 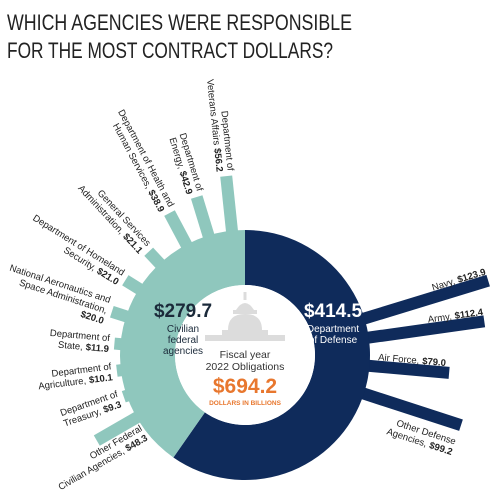 I want to click on category-label: Veterans Affairs, so click(x=213, y=112).